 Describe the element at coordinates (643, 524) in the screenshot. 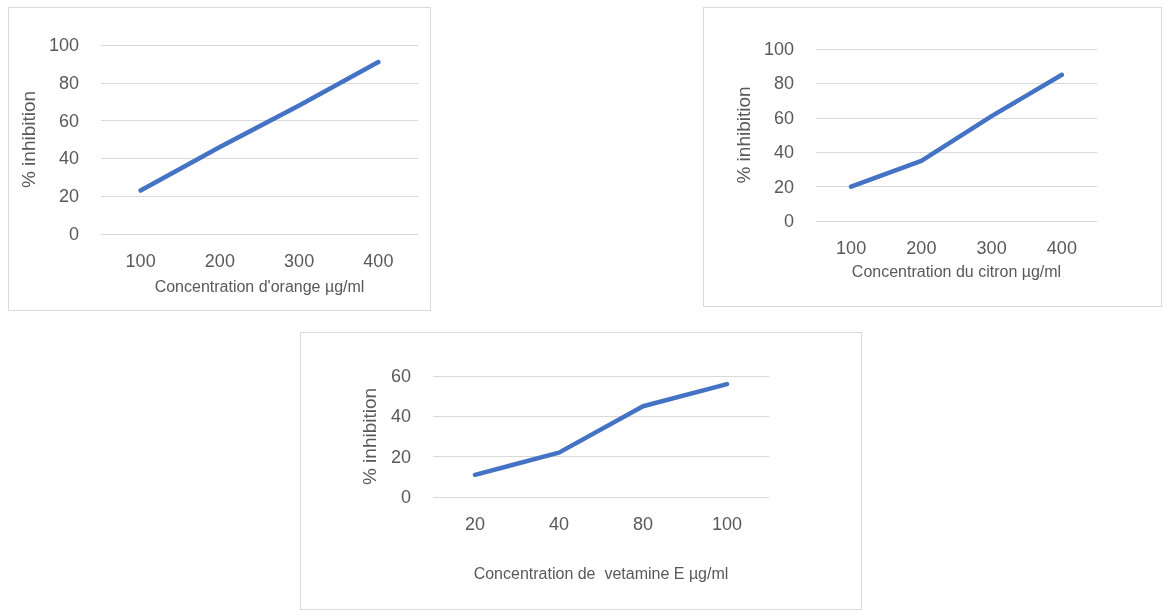

I see `x-tick-label: 80` at that location.